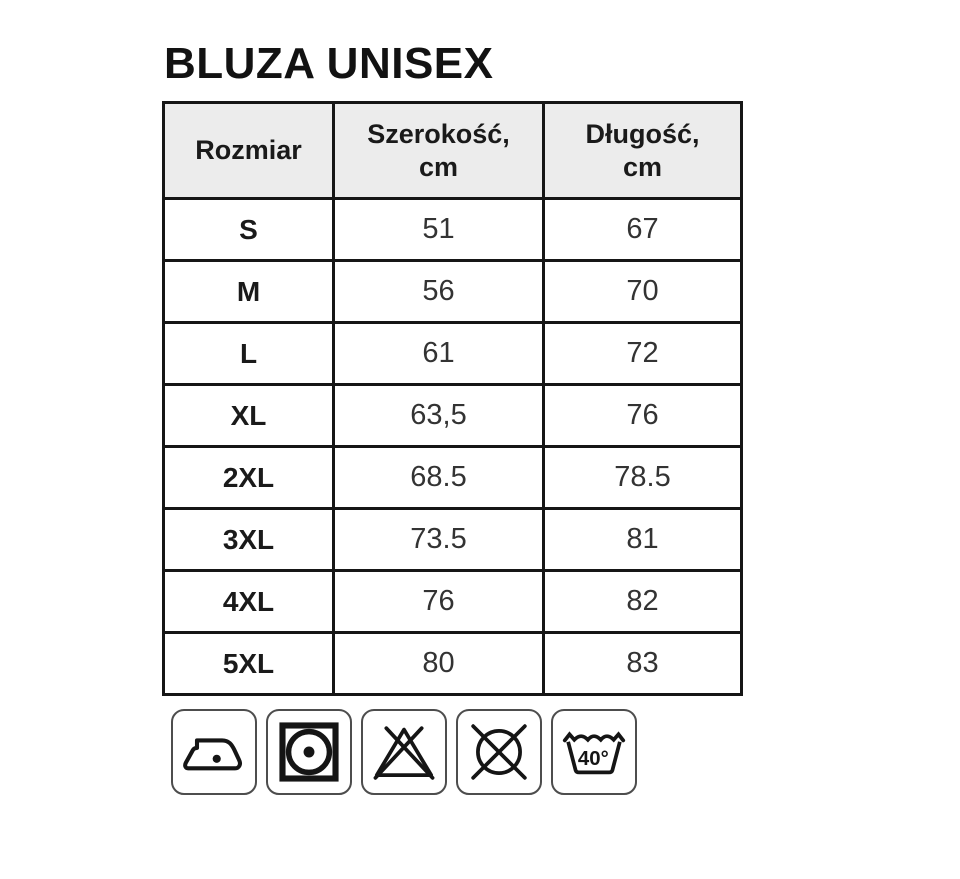 The image size is (960, 879). What do you see at coordinates (248, 291) in the screenshot?
I see `size-cell: M` at bounding box center [248, 291].